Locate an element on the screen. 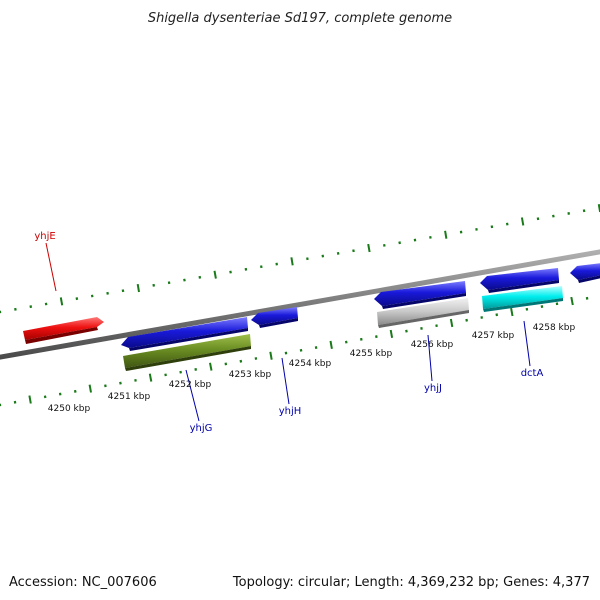 The width and height of the screenshot is (600, 600). scale-label: 4257 kbp is located at coordinates (493, 336).